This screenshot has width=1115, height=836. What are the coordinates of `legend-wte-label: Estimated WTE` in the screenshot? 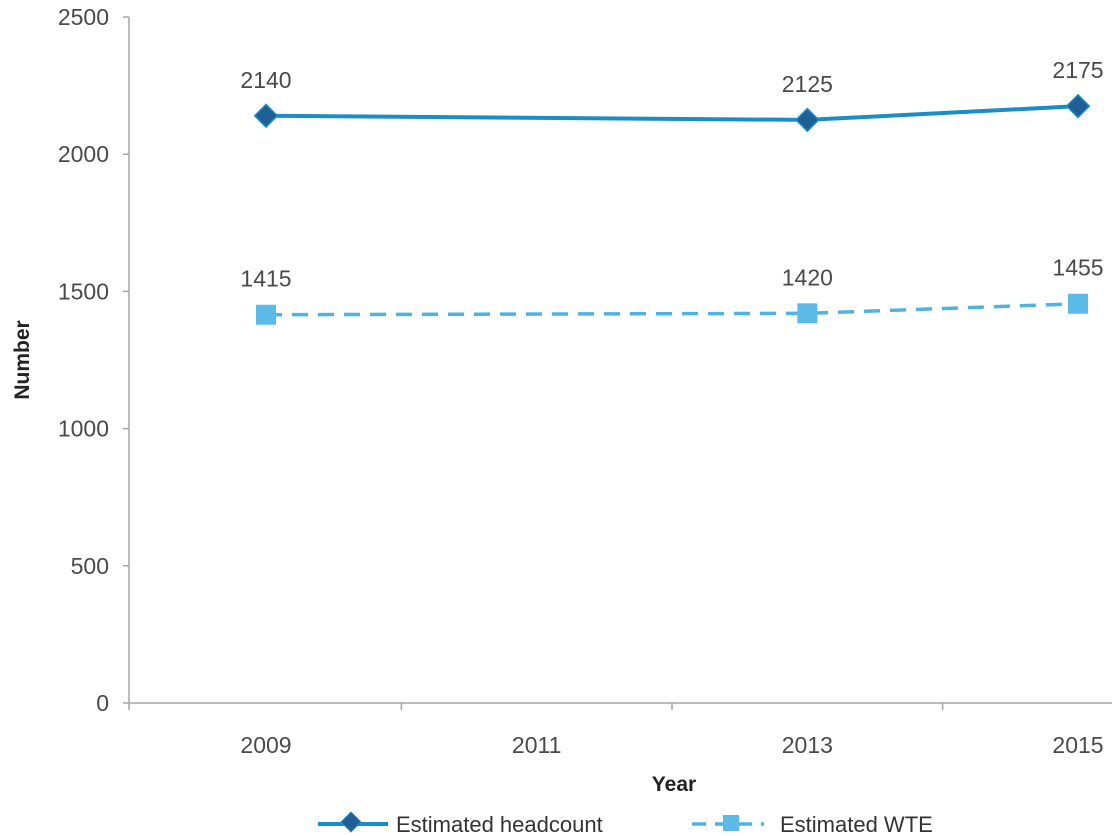 It's located at (856, 824).